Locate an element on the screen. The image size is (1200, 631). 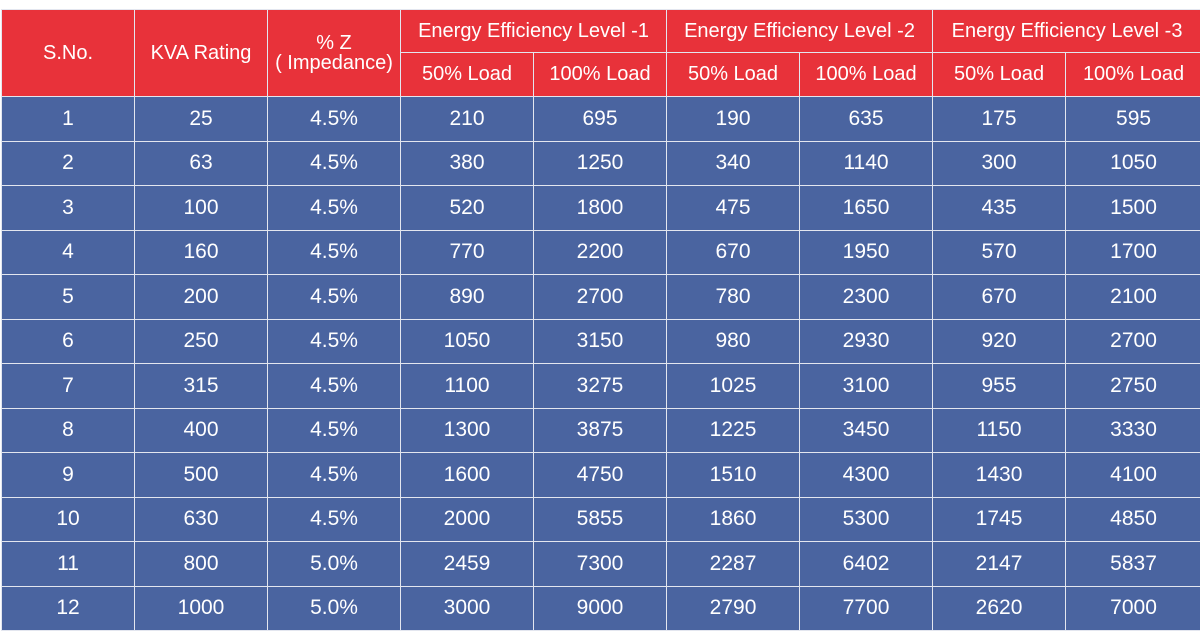
cell-level-3-100-load: 4850 is located at coordinates (1133, 519).